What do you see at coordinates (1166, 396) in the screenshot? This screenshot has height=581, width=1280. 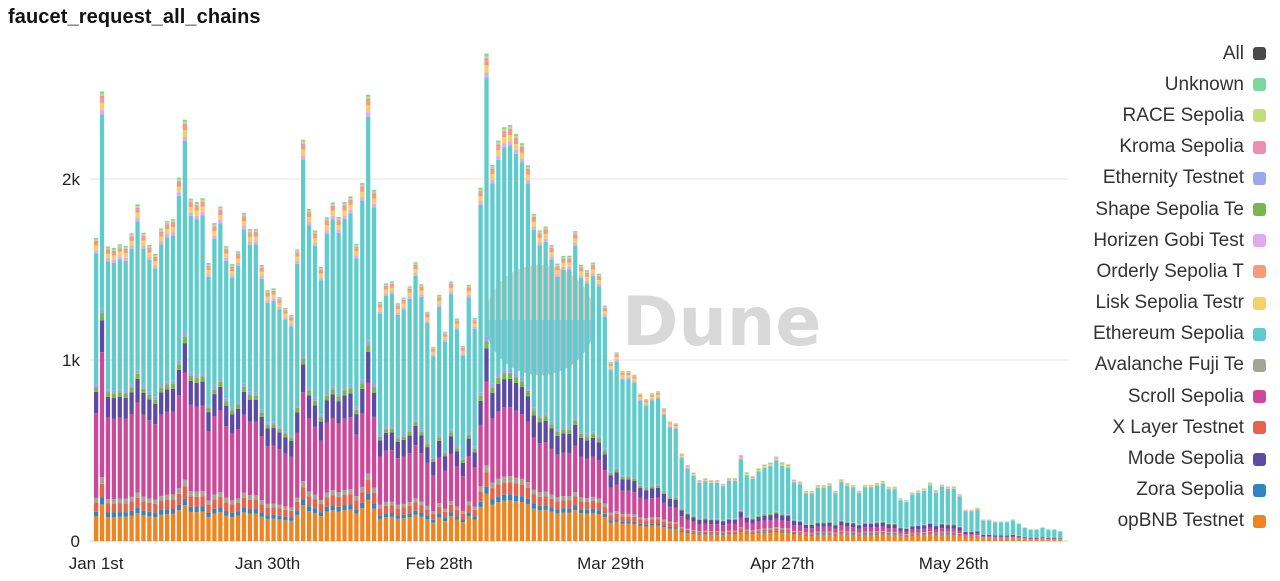 I see `legend-item: Scroll Sepolia` at bounding box center [1166, 396].